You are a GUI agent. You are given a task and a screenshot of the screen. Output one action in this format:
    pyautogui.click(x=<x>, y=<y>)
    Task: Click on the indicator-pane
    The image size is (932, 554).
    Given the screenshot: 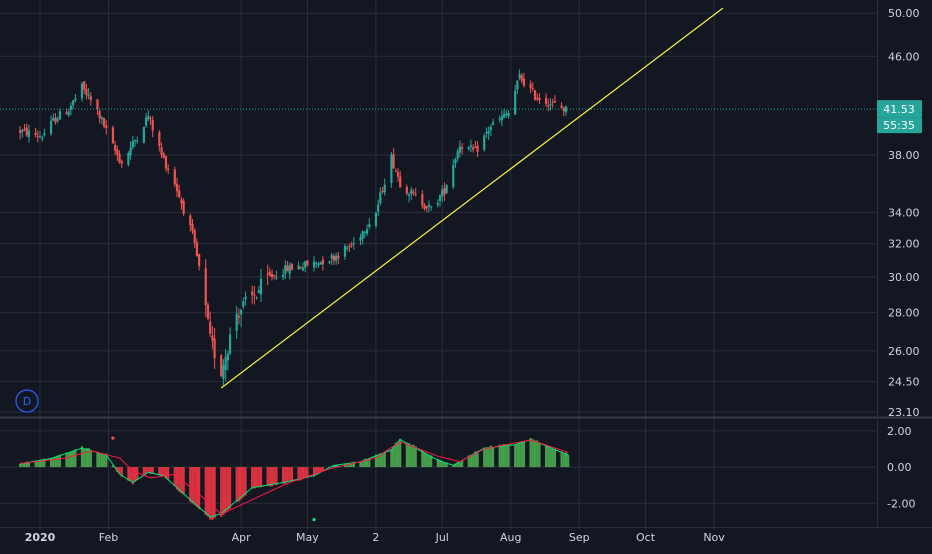 What is the action you would take?
    pyautogui.click(x=294, y=479)
    